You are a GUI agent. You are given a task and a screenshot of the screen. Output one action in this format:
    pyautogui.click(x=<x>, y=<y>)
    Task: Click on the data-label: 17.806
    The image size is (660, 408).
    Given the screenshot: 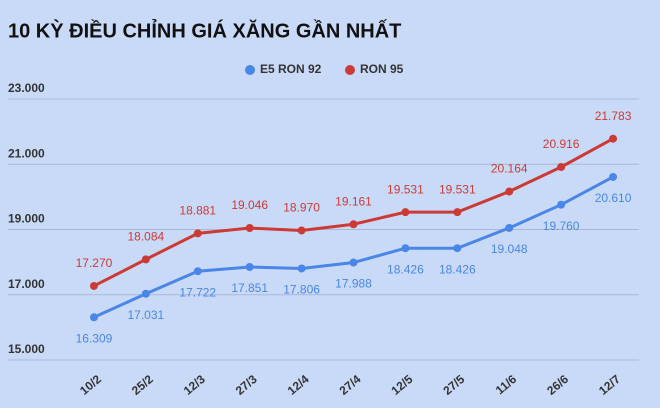 What is the action you would take?
    pyautogui.click(x=301, y=290)
    